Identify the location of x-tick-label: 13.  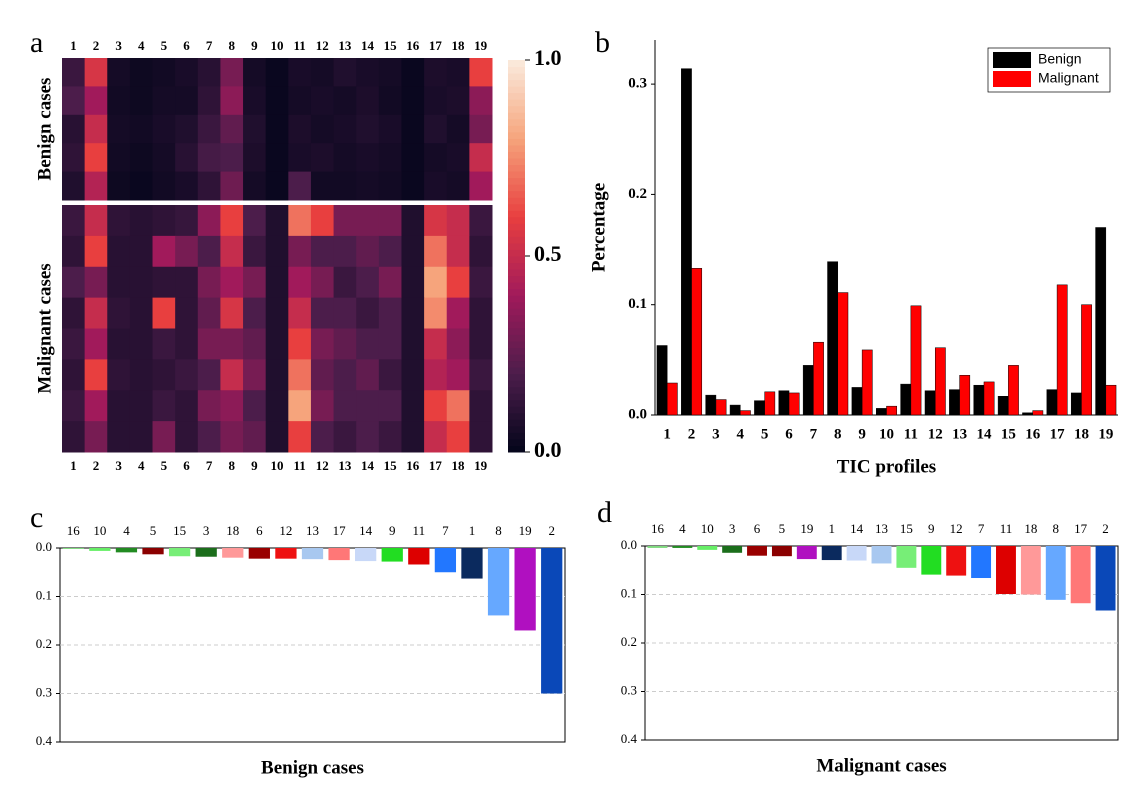
(345, 465).